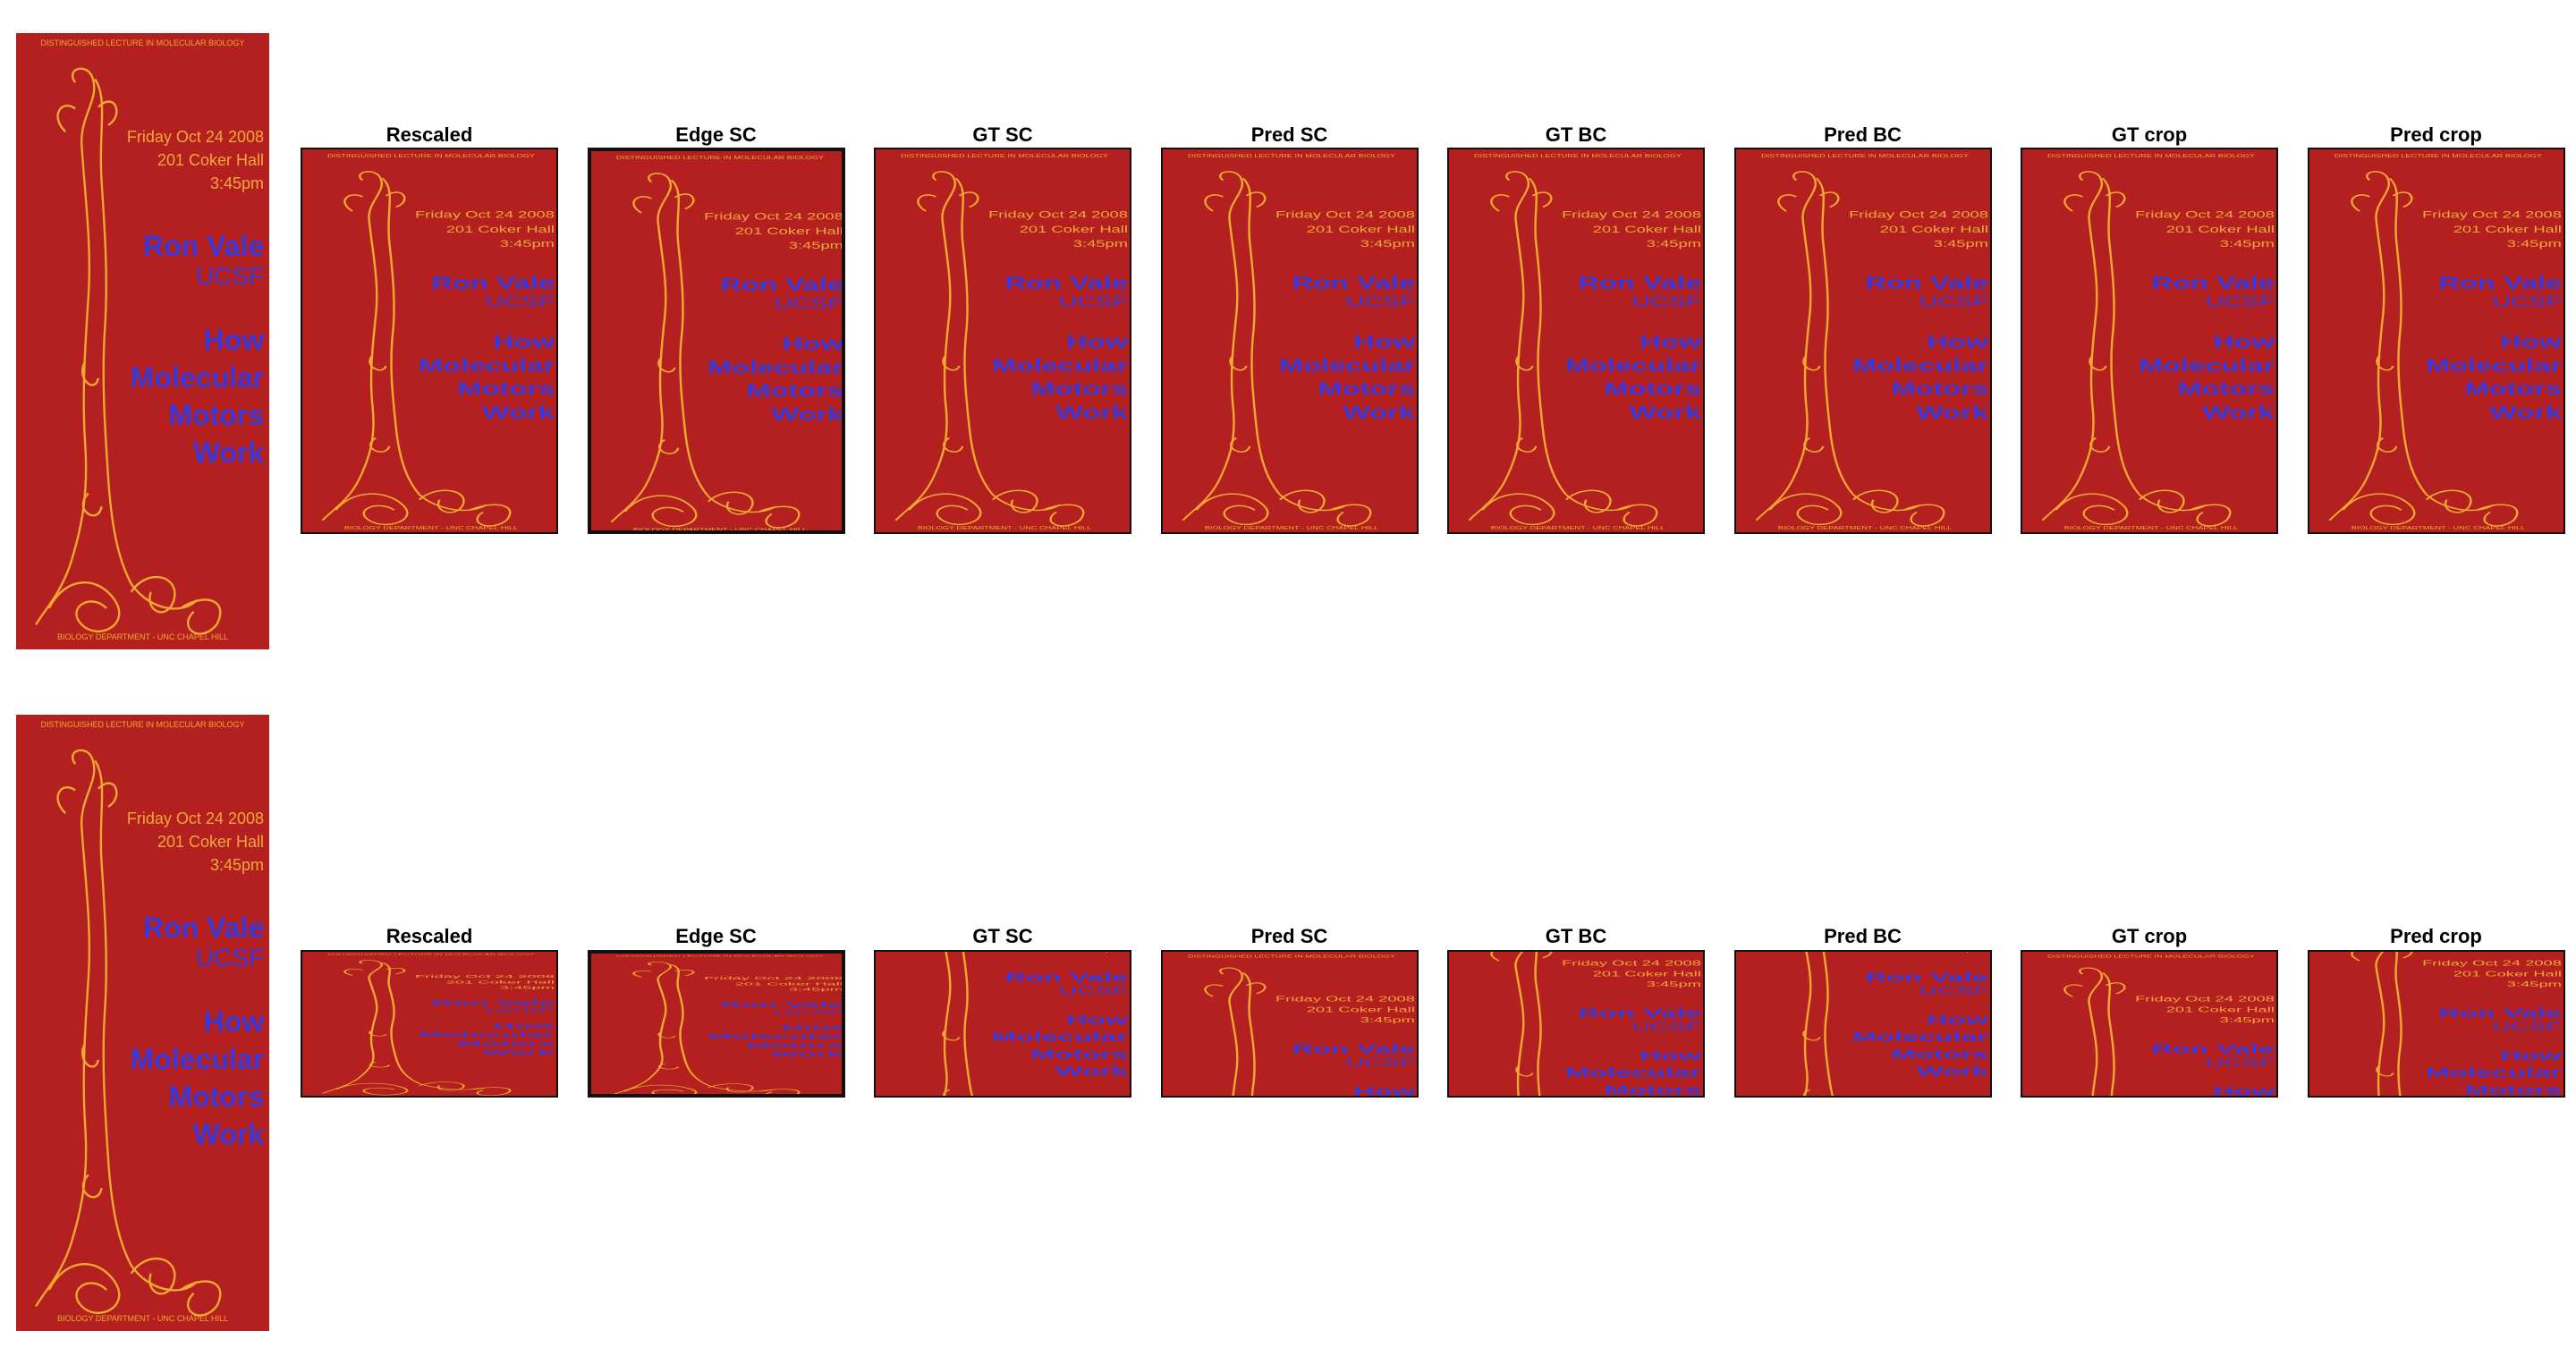 The image size is (2576, 1365). What do you see at coordinates (716, 936) in the screenshot?
I see `panel-title: Edge SC` at bounding box center [716, 936].